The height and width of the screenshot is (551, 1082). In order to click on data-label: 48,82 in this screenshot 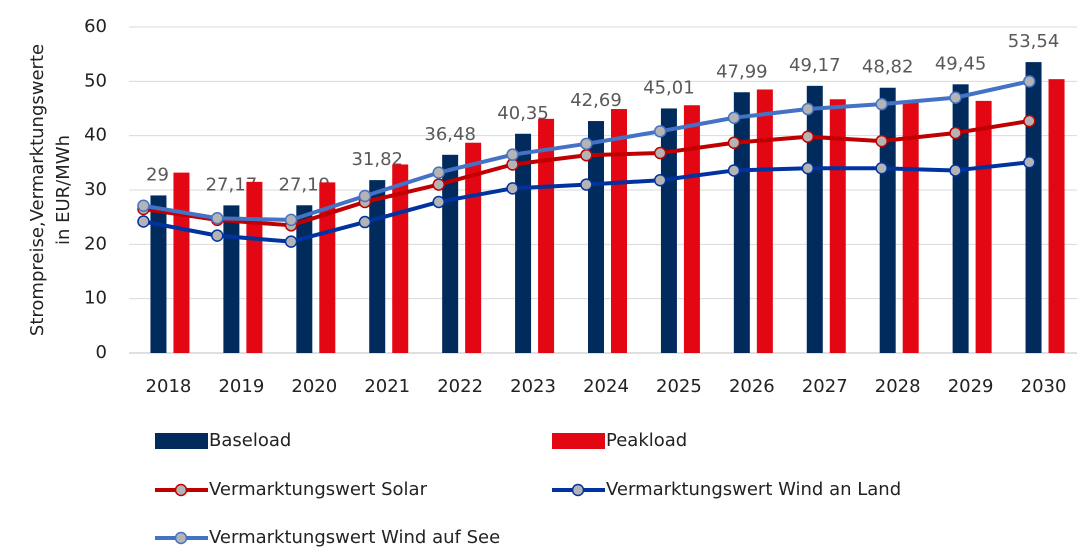, I will do `click(888, 67)`.